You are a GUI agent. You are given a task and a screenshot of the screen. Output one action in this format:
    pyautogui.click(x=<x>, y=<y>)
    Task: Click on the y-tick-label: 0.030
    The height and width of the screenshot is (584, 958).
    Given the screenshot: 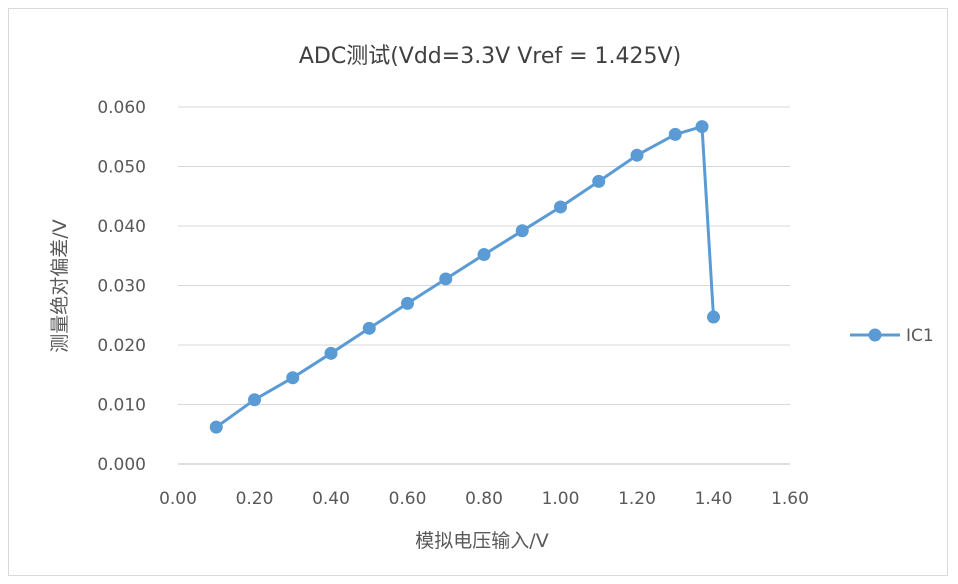 What is the action you would take?
    pyautogui.click(x=121, y=287)
    